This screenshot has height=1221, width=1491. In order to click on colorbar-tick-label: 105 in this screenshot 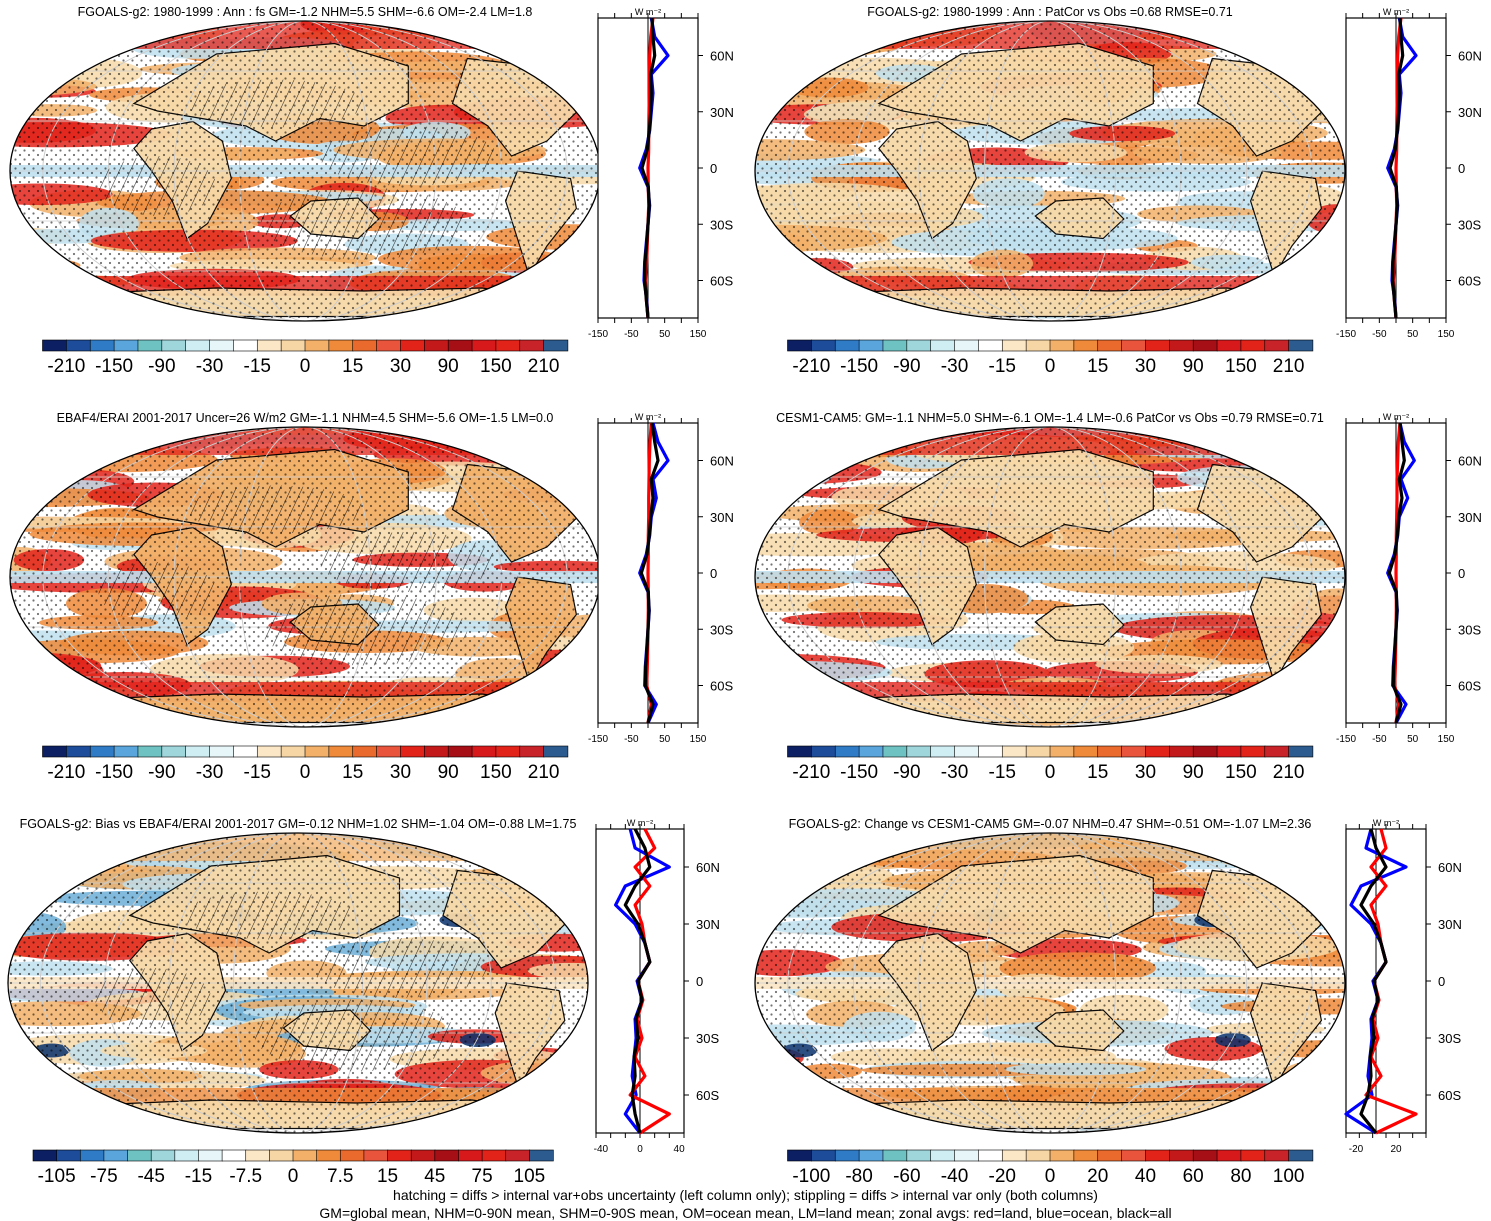, I will do `click(530, 1176)`.